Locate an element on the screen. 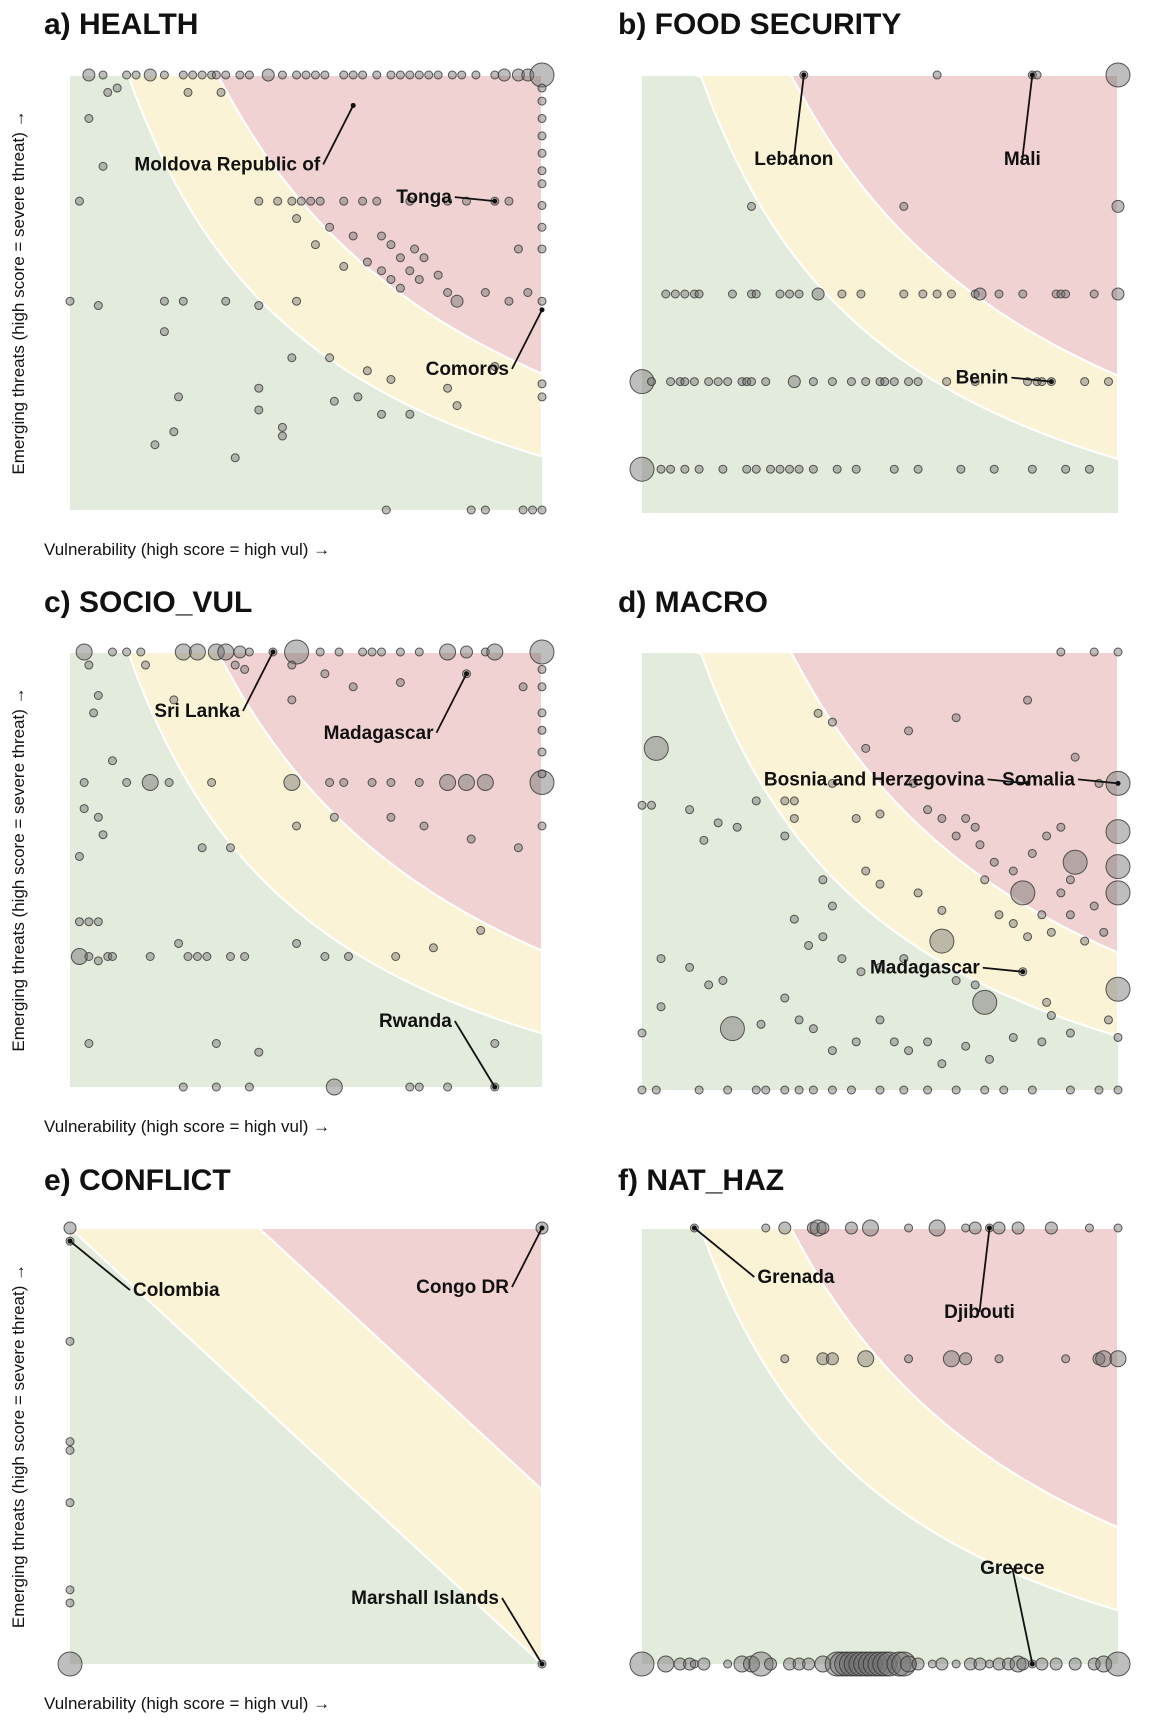 The image size is (1152, 1728). panel-title: a) HEALTH is located at coordinates (121, 24).